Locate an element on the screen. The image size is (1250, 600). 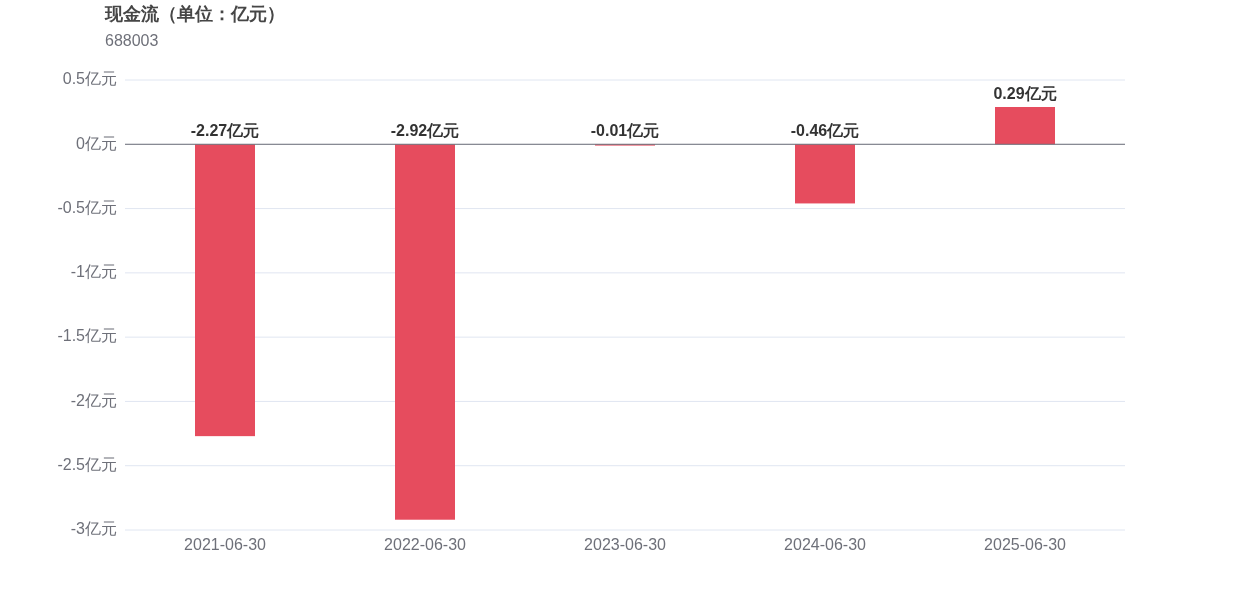
x-tick-label: 2021-06-30 is located at coordinates (225, 544).